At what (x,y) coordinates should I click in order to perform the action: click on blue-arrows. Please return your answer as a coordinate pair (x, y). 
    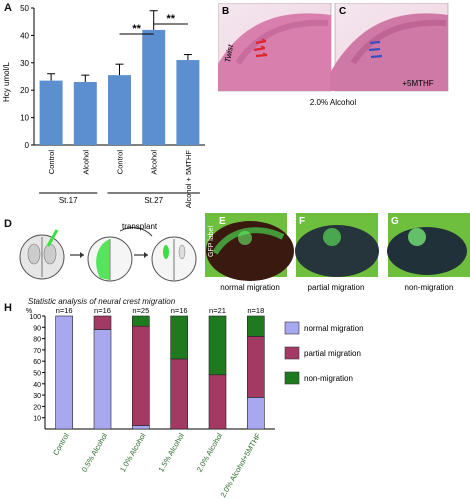
    Looking at the image, I should click on (375, 49).